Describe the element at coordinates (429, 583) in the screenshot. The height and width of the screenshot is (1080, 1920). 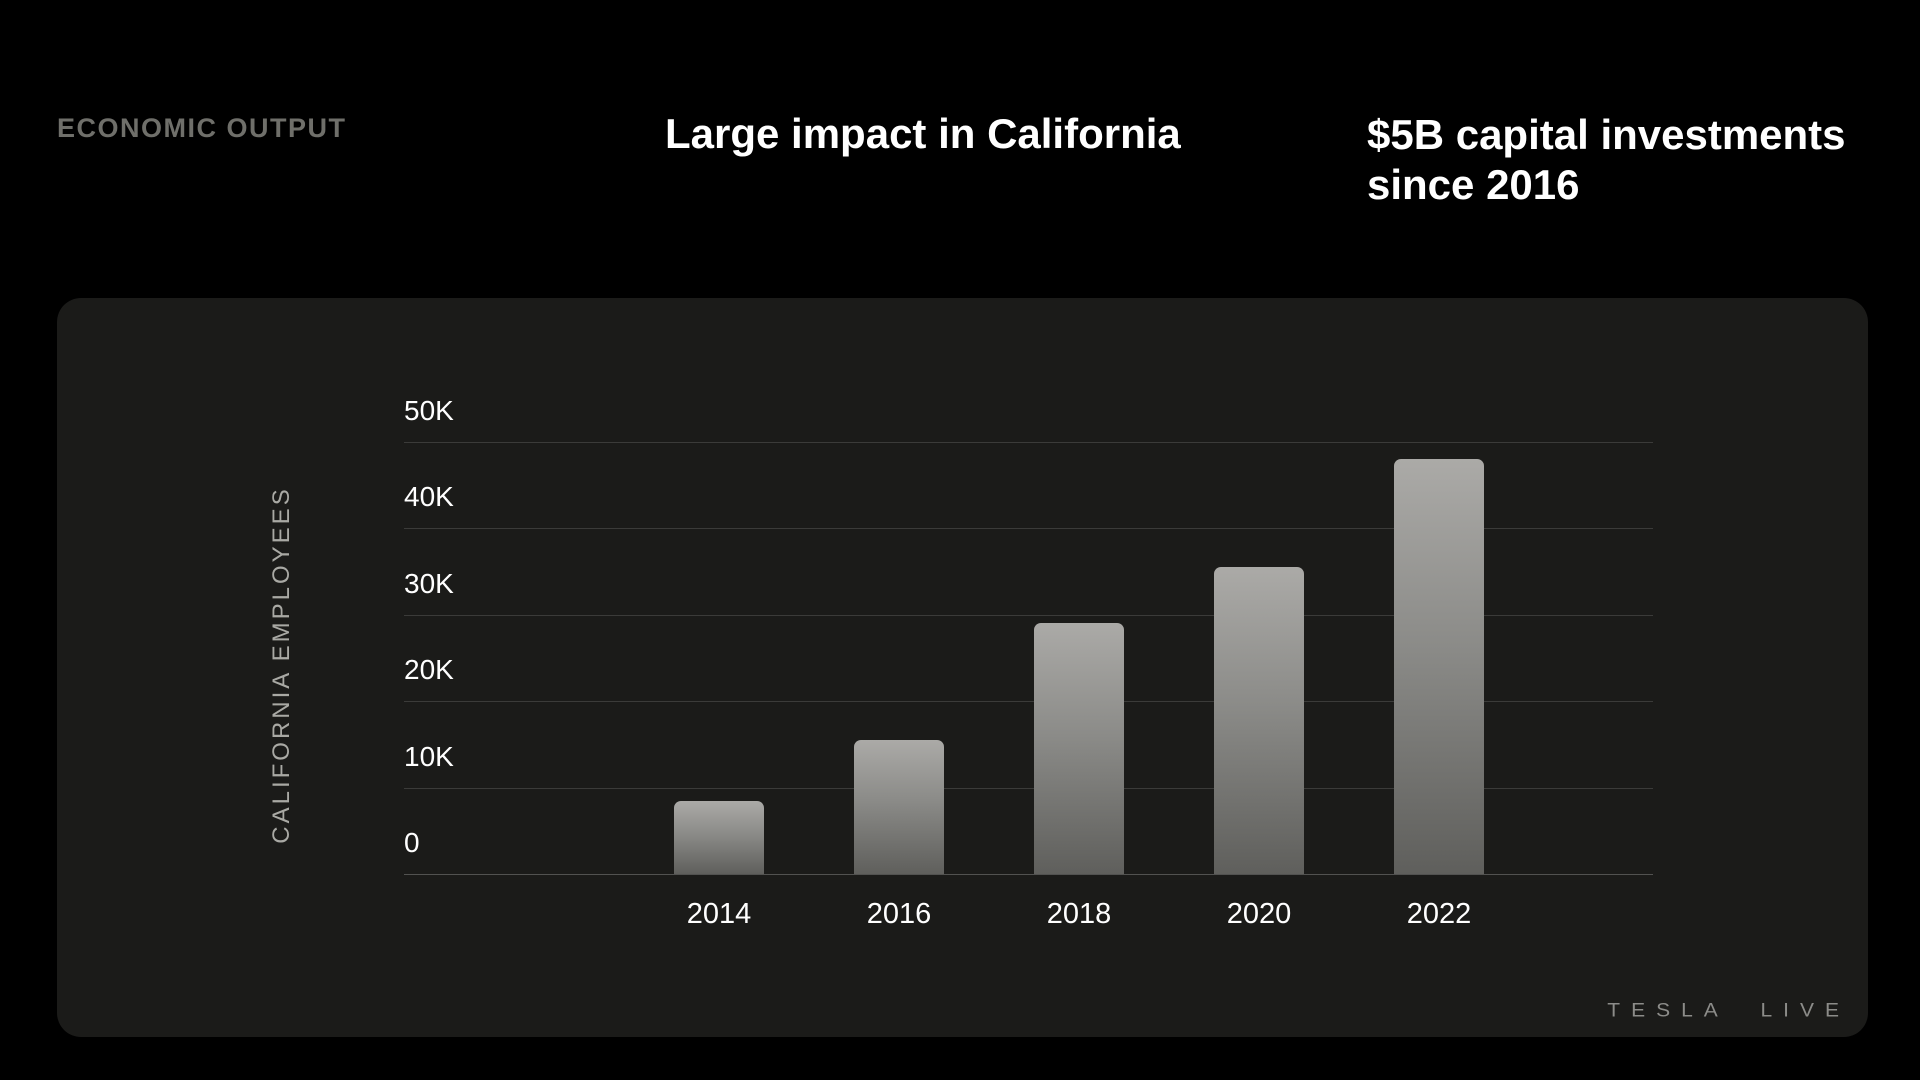
I see `y-tick-label-30K: 30K` at that location.